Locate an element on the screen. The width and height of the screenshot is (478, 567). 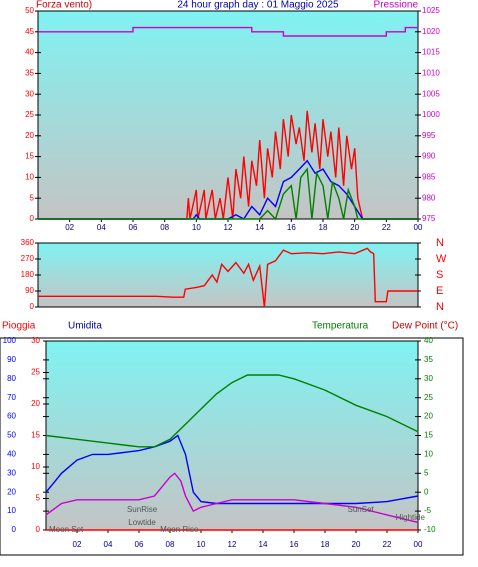
y2-tick-label: W is located at coordinates (441, 259).